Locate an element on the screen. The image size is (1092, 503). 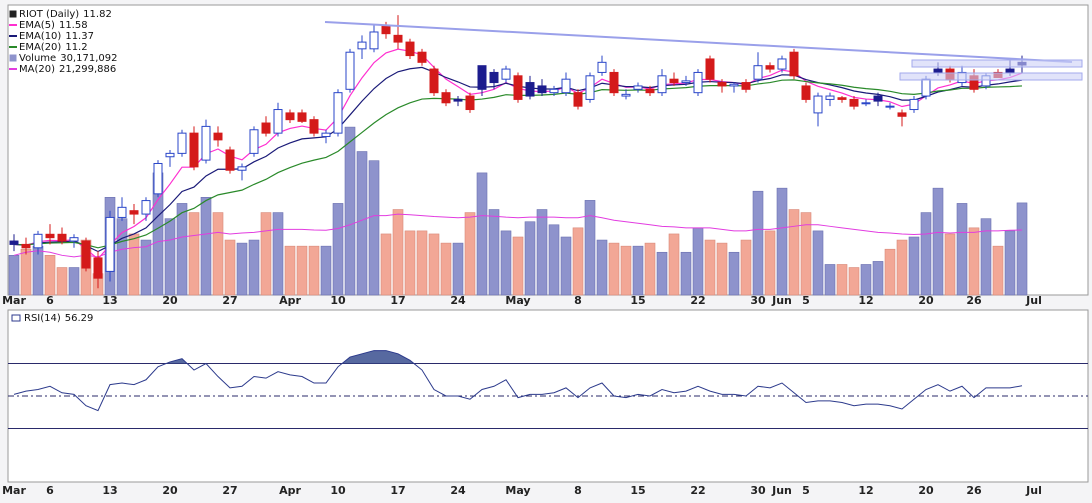
legend-text: EMA(5) is located at coordinates (37, 25).